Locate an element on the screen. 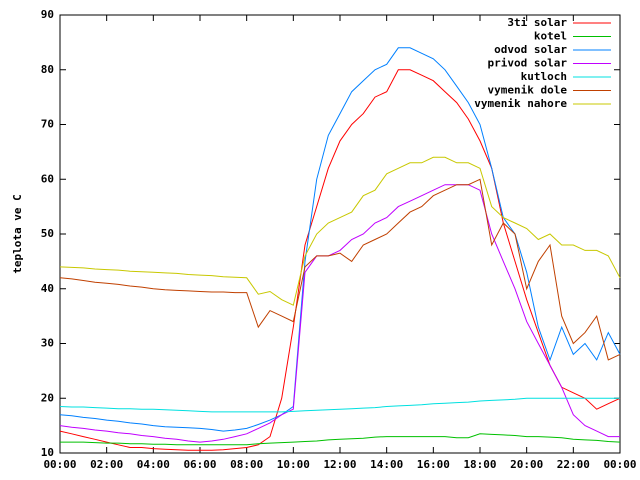  y-tick-label: 60 is located at coordinates (47, 178).